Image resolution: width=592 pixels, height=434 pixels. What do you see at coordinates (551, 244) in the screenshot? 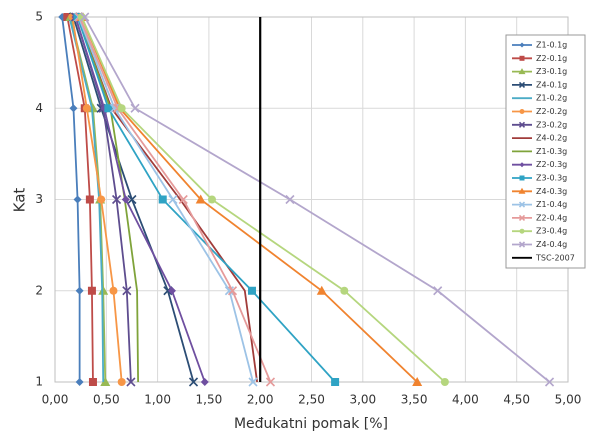
I see `legend-label: Z4-0.4g` at bounding box center [551, 244].